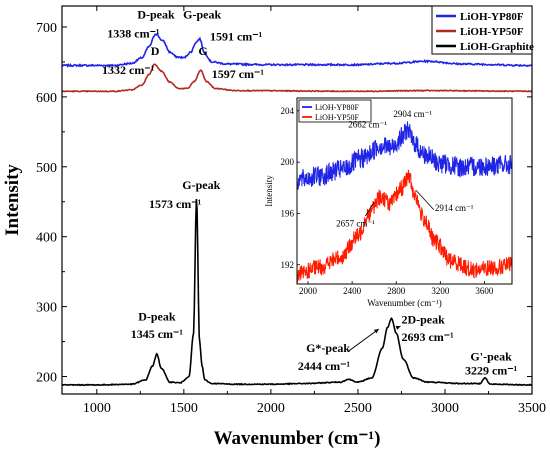 This screenshot has width=550, height=453. Describe the element at coordinates (133, 33) in the screenshot. I see `annotation-label: 1338 cm⁻¹` at that location.